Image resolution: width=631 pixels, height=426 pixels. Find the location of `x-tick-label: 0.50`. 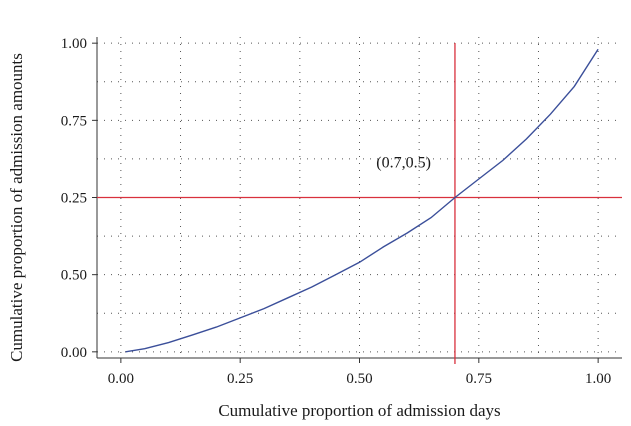

x-tick-label: 0.50 is located at coordinates (359, 379).